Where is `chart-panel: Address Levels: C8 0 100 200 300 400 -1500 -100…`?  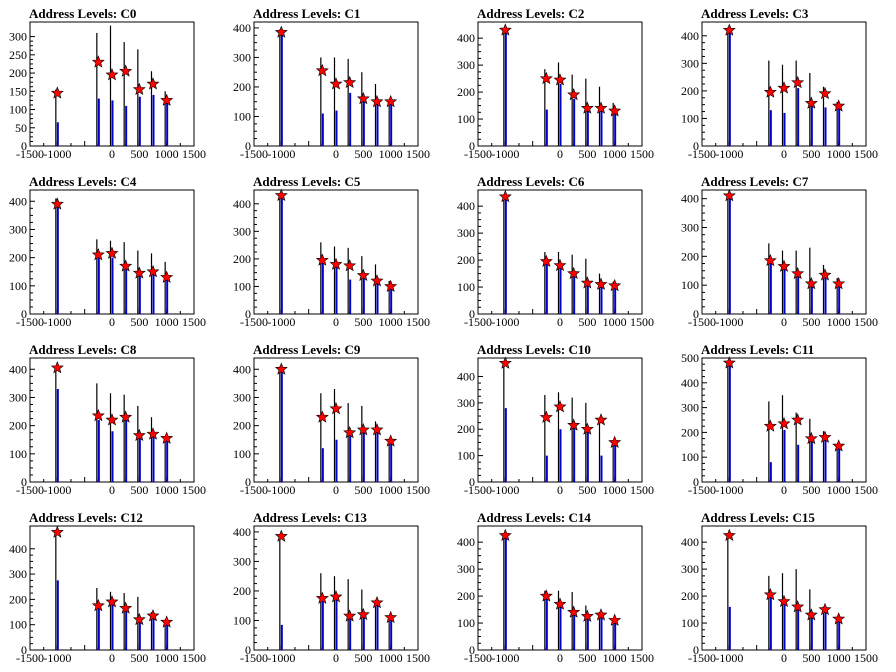 chart-panel: Address Levels: C8 0 100 200 300 400 -1500 -100… is located at coordinates (112, 420).